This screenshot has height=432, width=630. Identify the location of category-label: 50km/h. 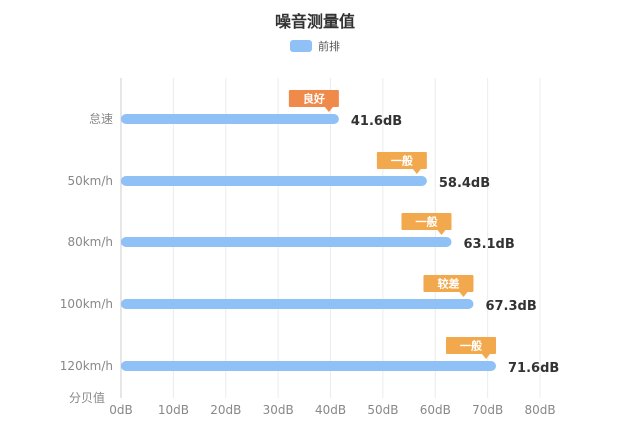
(90, 181).